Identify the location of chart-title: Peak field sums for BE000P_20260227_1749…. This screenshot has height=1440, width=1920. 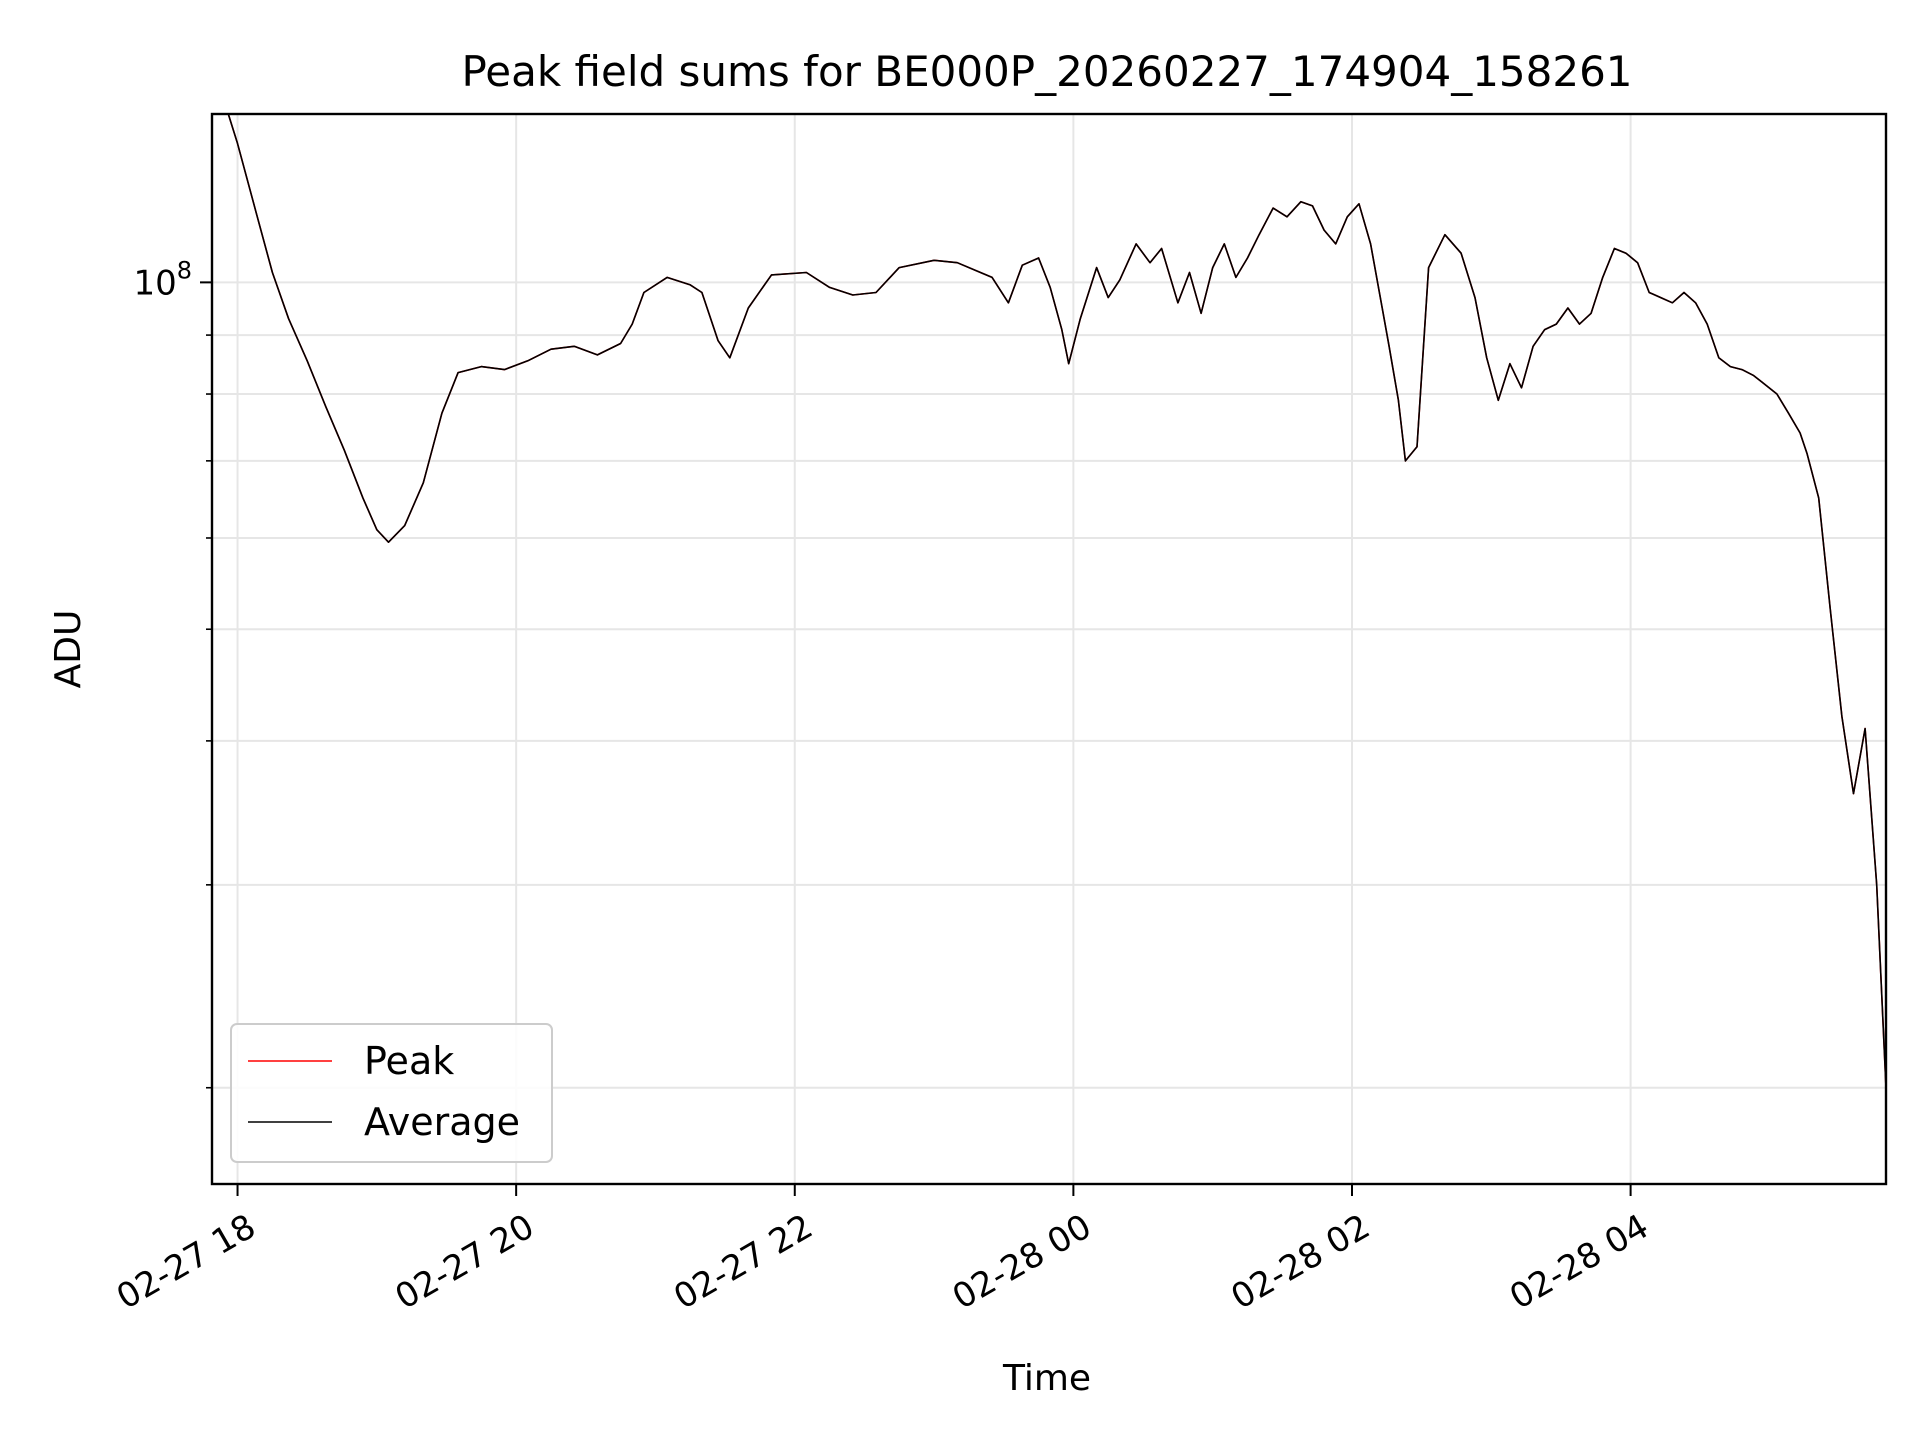
(1046, 71).